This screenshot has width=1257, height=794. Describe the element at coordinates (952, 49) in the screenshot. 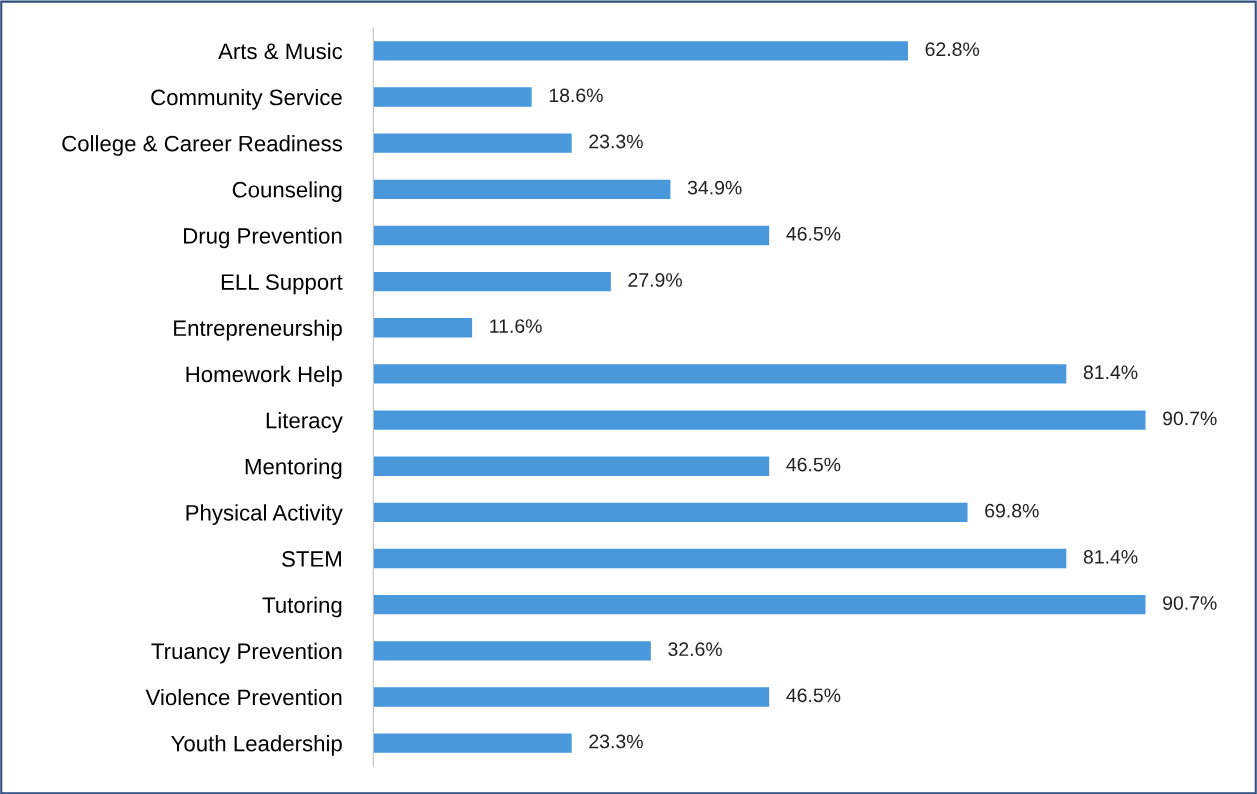

I see `data-label: 62.8%` at that location.